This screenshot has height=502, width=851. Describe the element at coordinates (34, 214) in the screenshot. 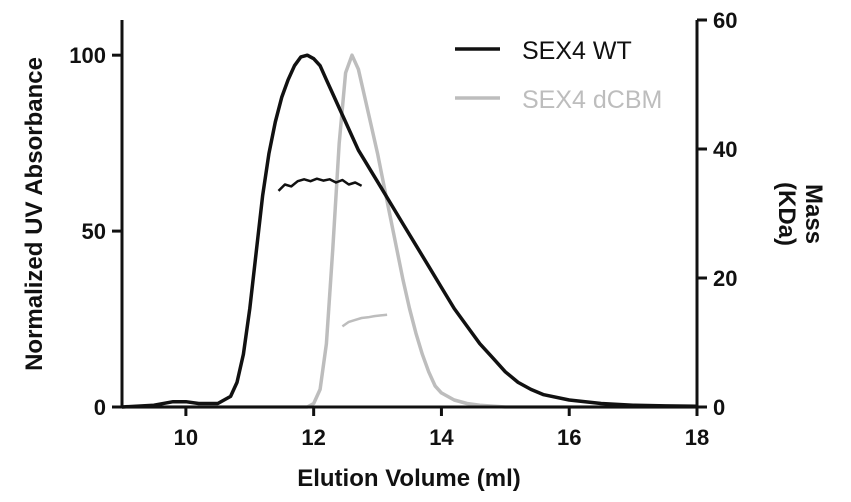

I see `y-axis-title: Normalized UV Absorbance` at that location.